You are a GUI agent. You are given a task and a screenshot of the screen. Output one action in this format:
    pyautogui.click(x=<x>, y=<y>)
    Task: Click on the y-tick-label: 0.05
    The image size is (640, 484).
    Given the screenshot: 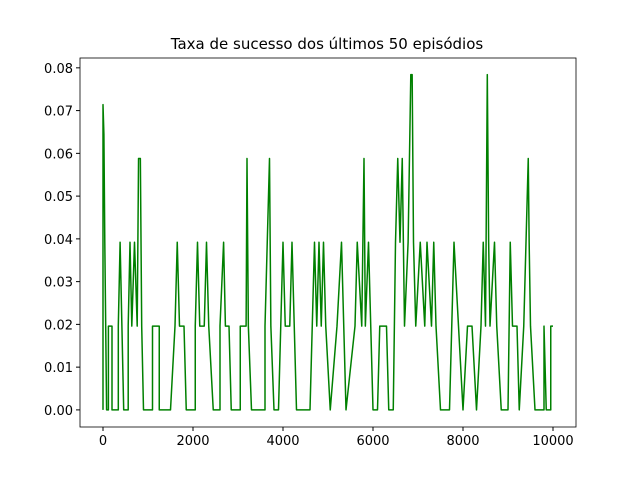 What is the action you would take?
    pyautogui.click(x=58, y=197)
    